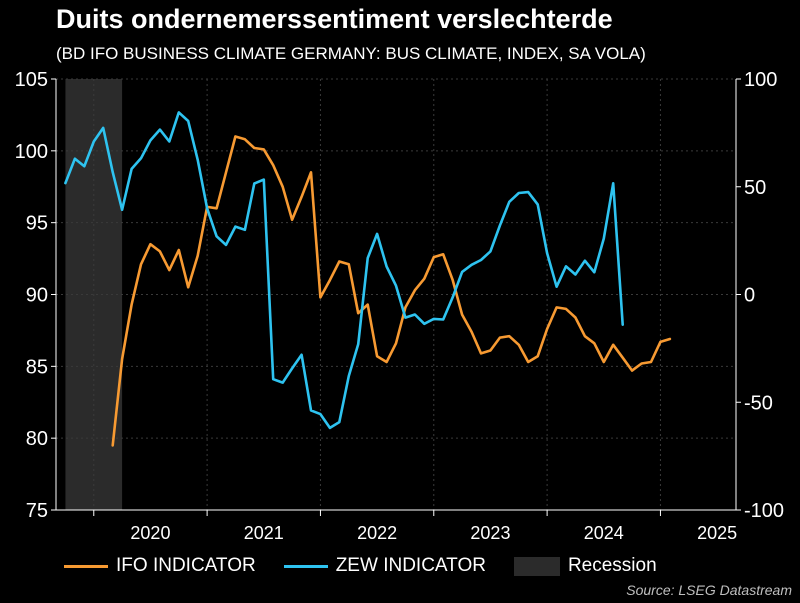  What do you see at coordinates (334, 19) in the screenshot?
I see `chart-title: Duits ondernemerssentiment verslechterde` at bounding box center [334, 19].